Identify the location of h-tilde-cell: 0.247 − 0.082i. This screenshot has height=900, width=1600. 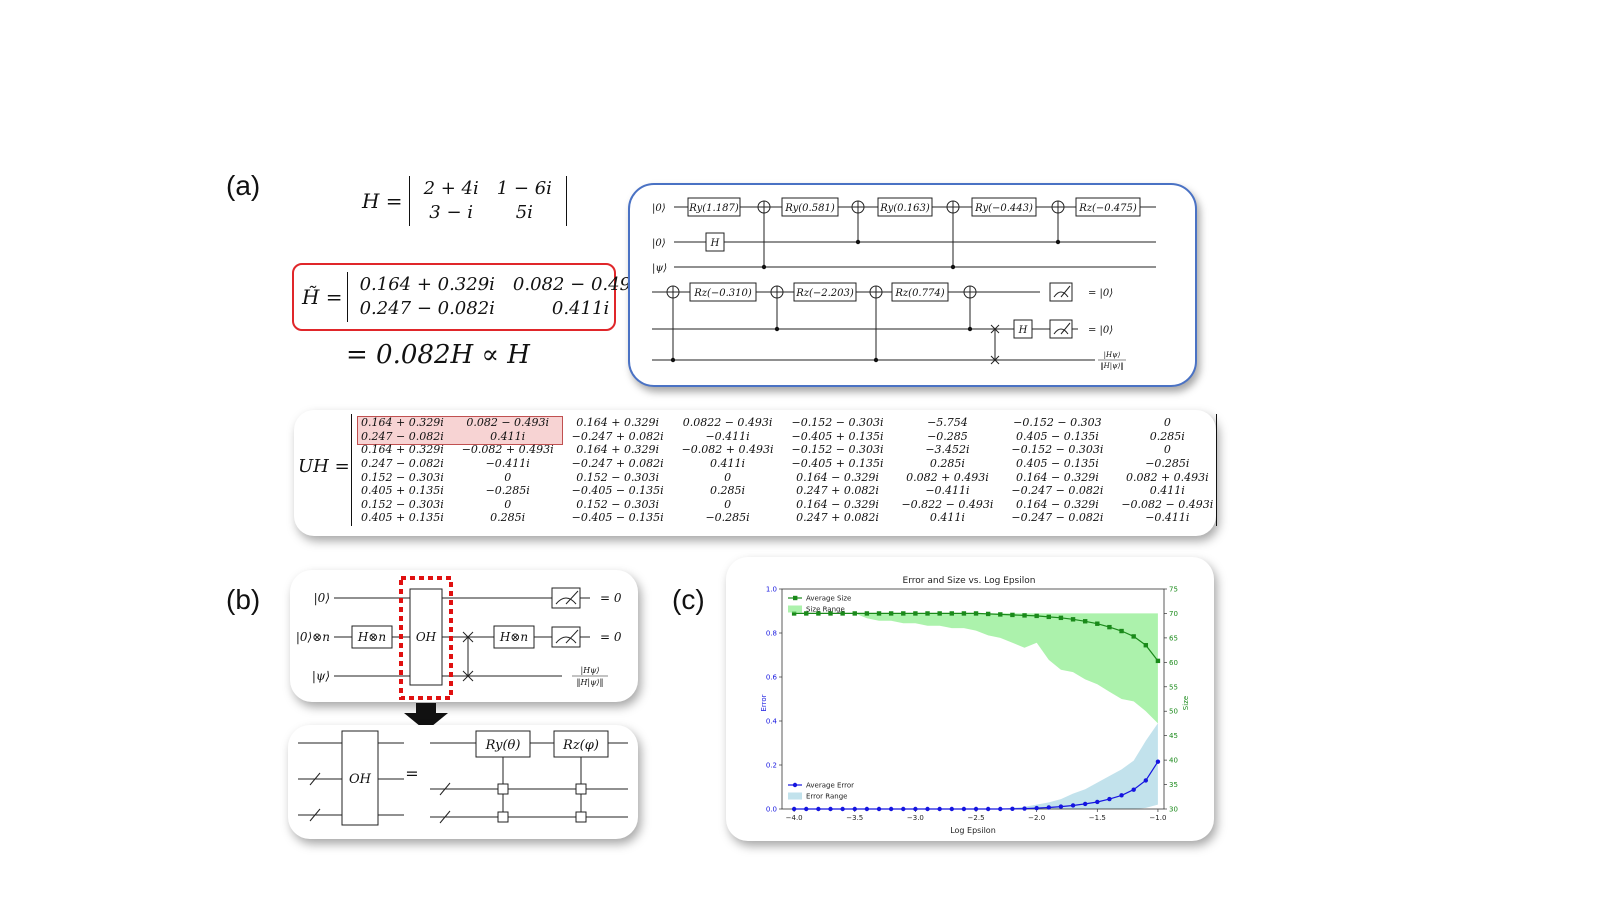
(427, 308).